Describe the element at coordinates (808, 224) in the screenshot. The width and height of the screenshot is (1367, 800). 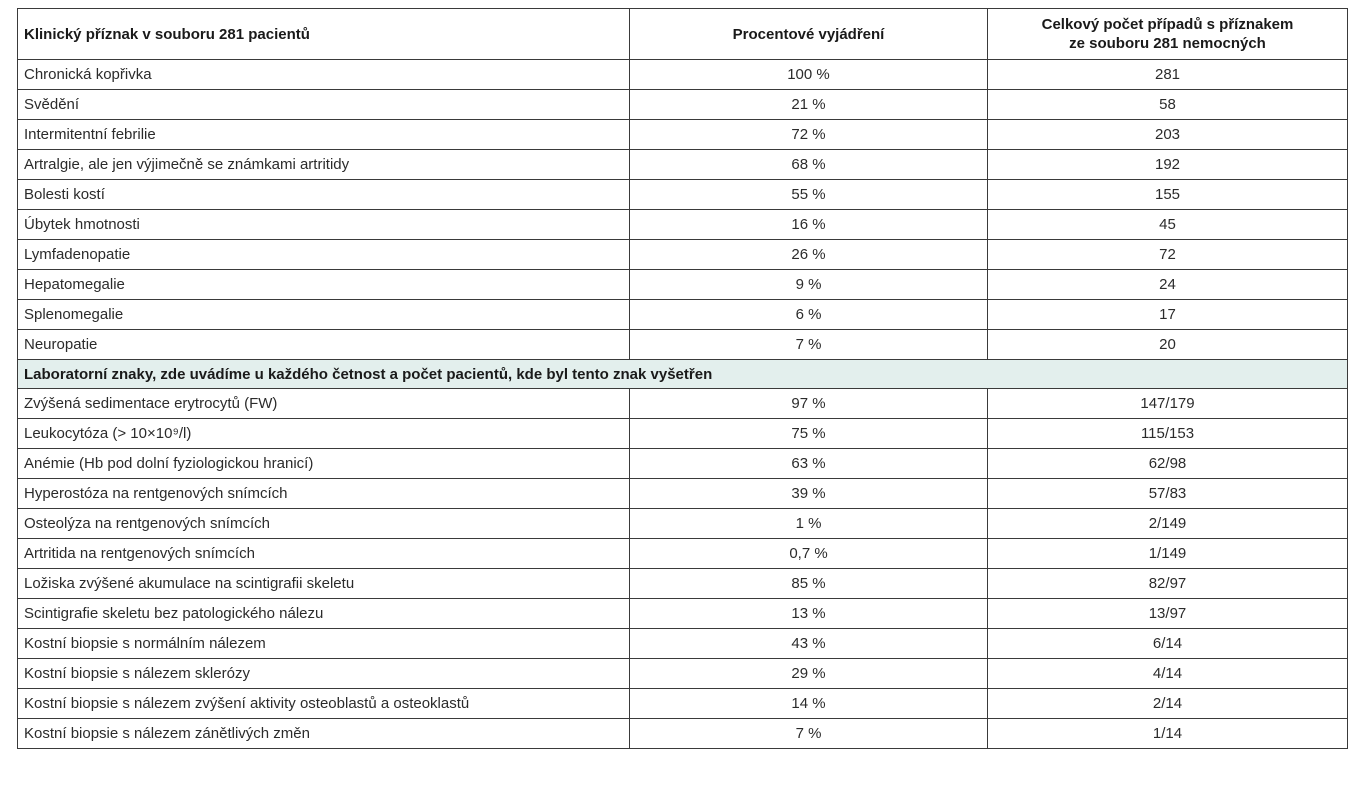
I see `percent-cell: 16 %` at that location.